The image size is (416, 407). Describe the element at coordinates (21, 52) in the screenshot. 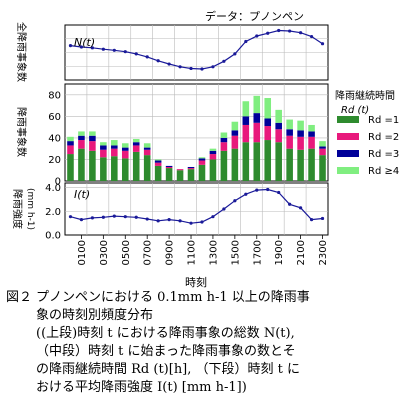

I see `top-ylabel: 全降雨事象数` at that location.